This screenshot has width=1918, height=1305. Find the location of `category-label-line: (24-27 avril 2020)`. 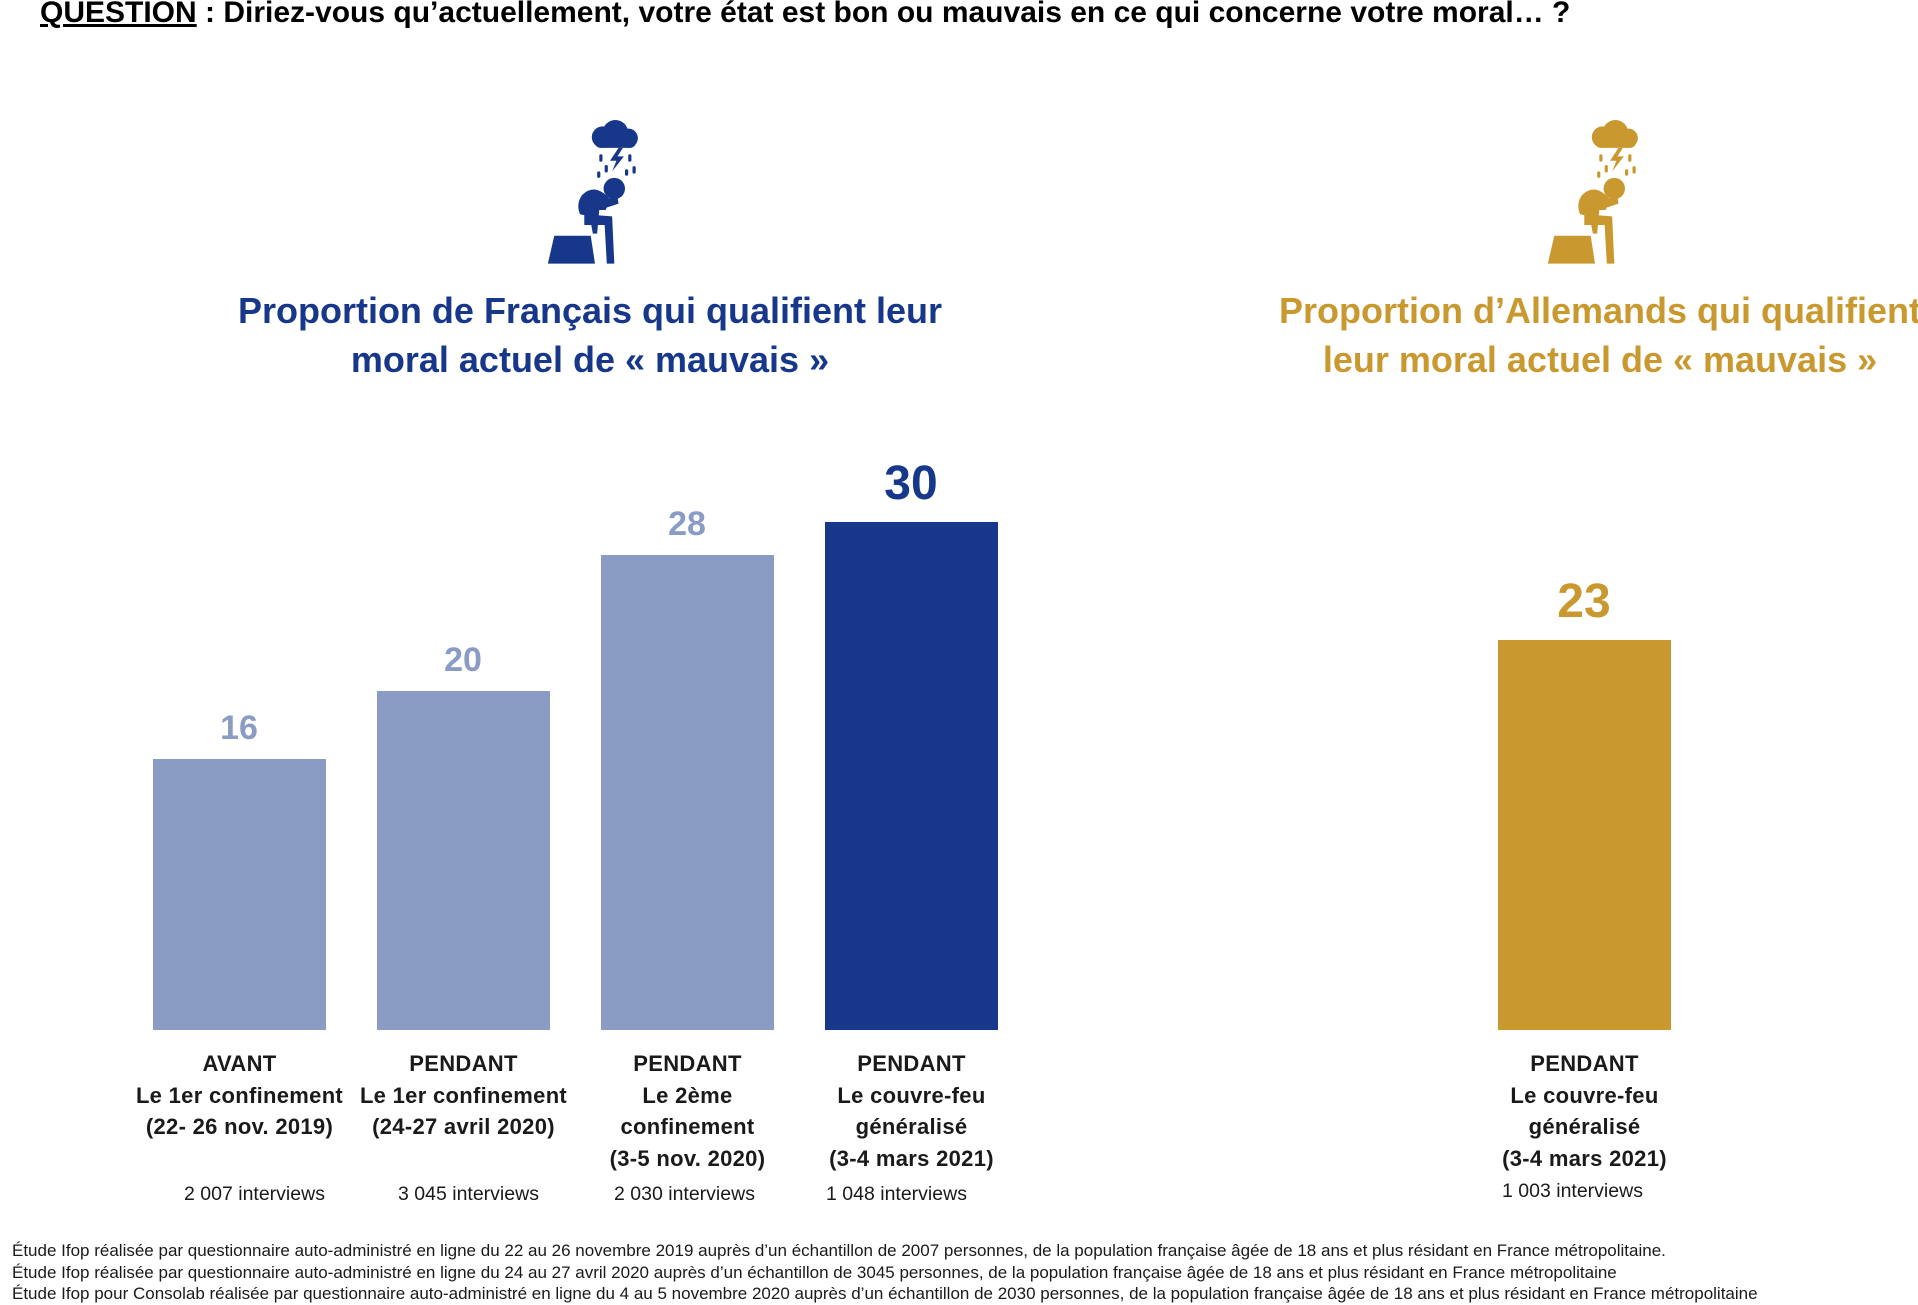

category-label-line: (24-27 avril 2020) is located at coordinates (463, 1126).